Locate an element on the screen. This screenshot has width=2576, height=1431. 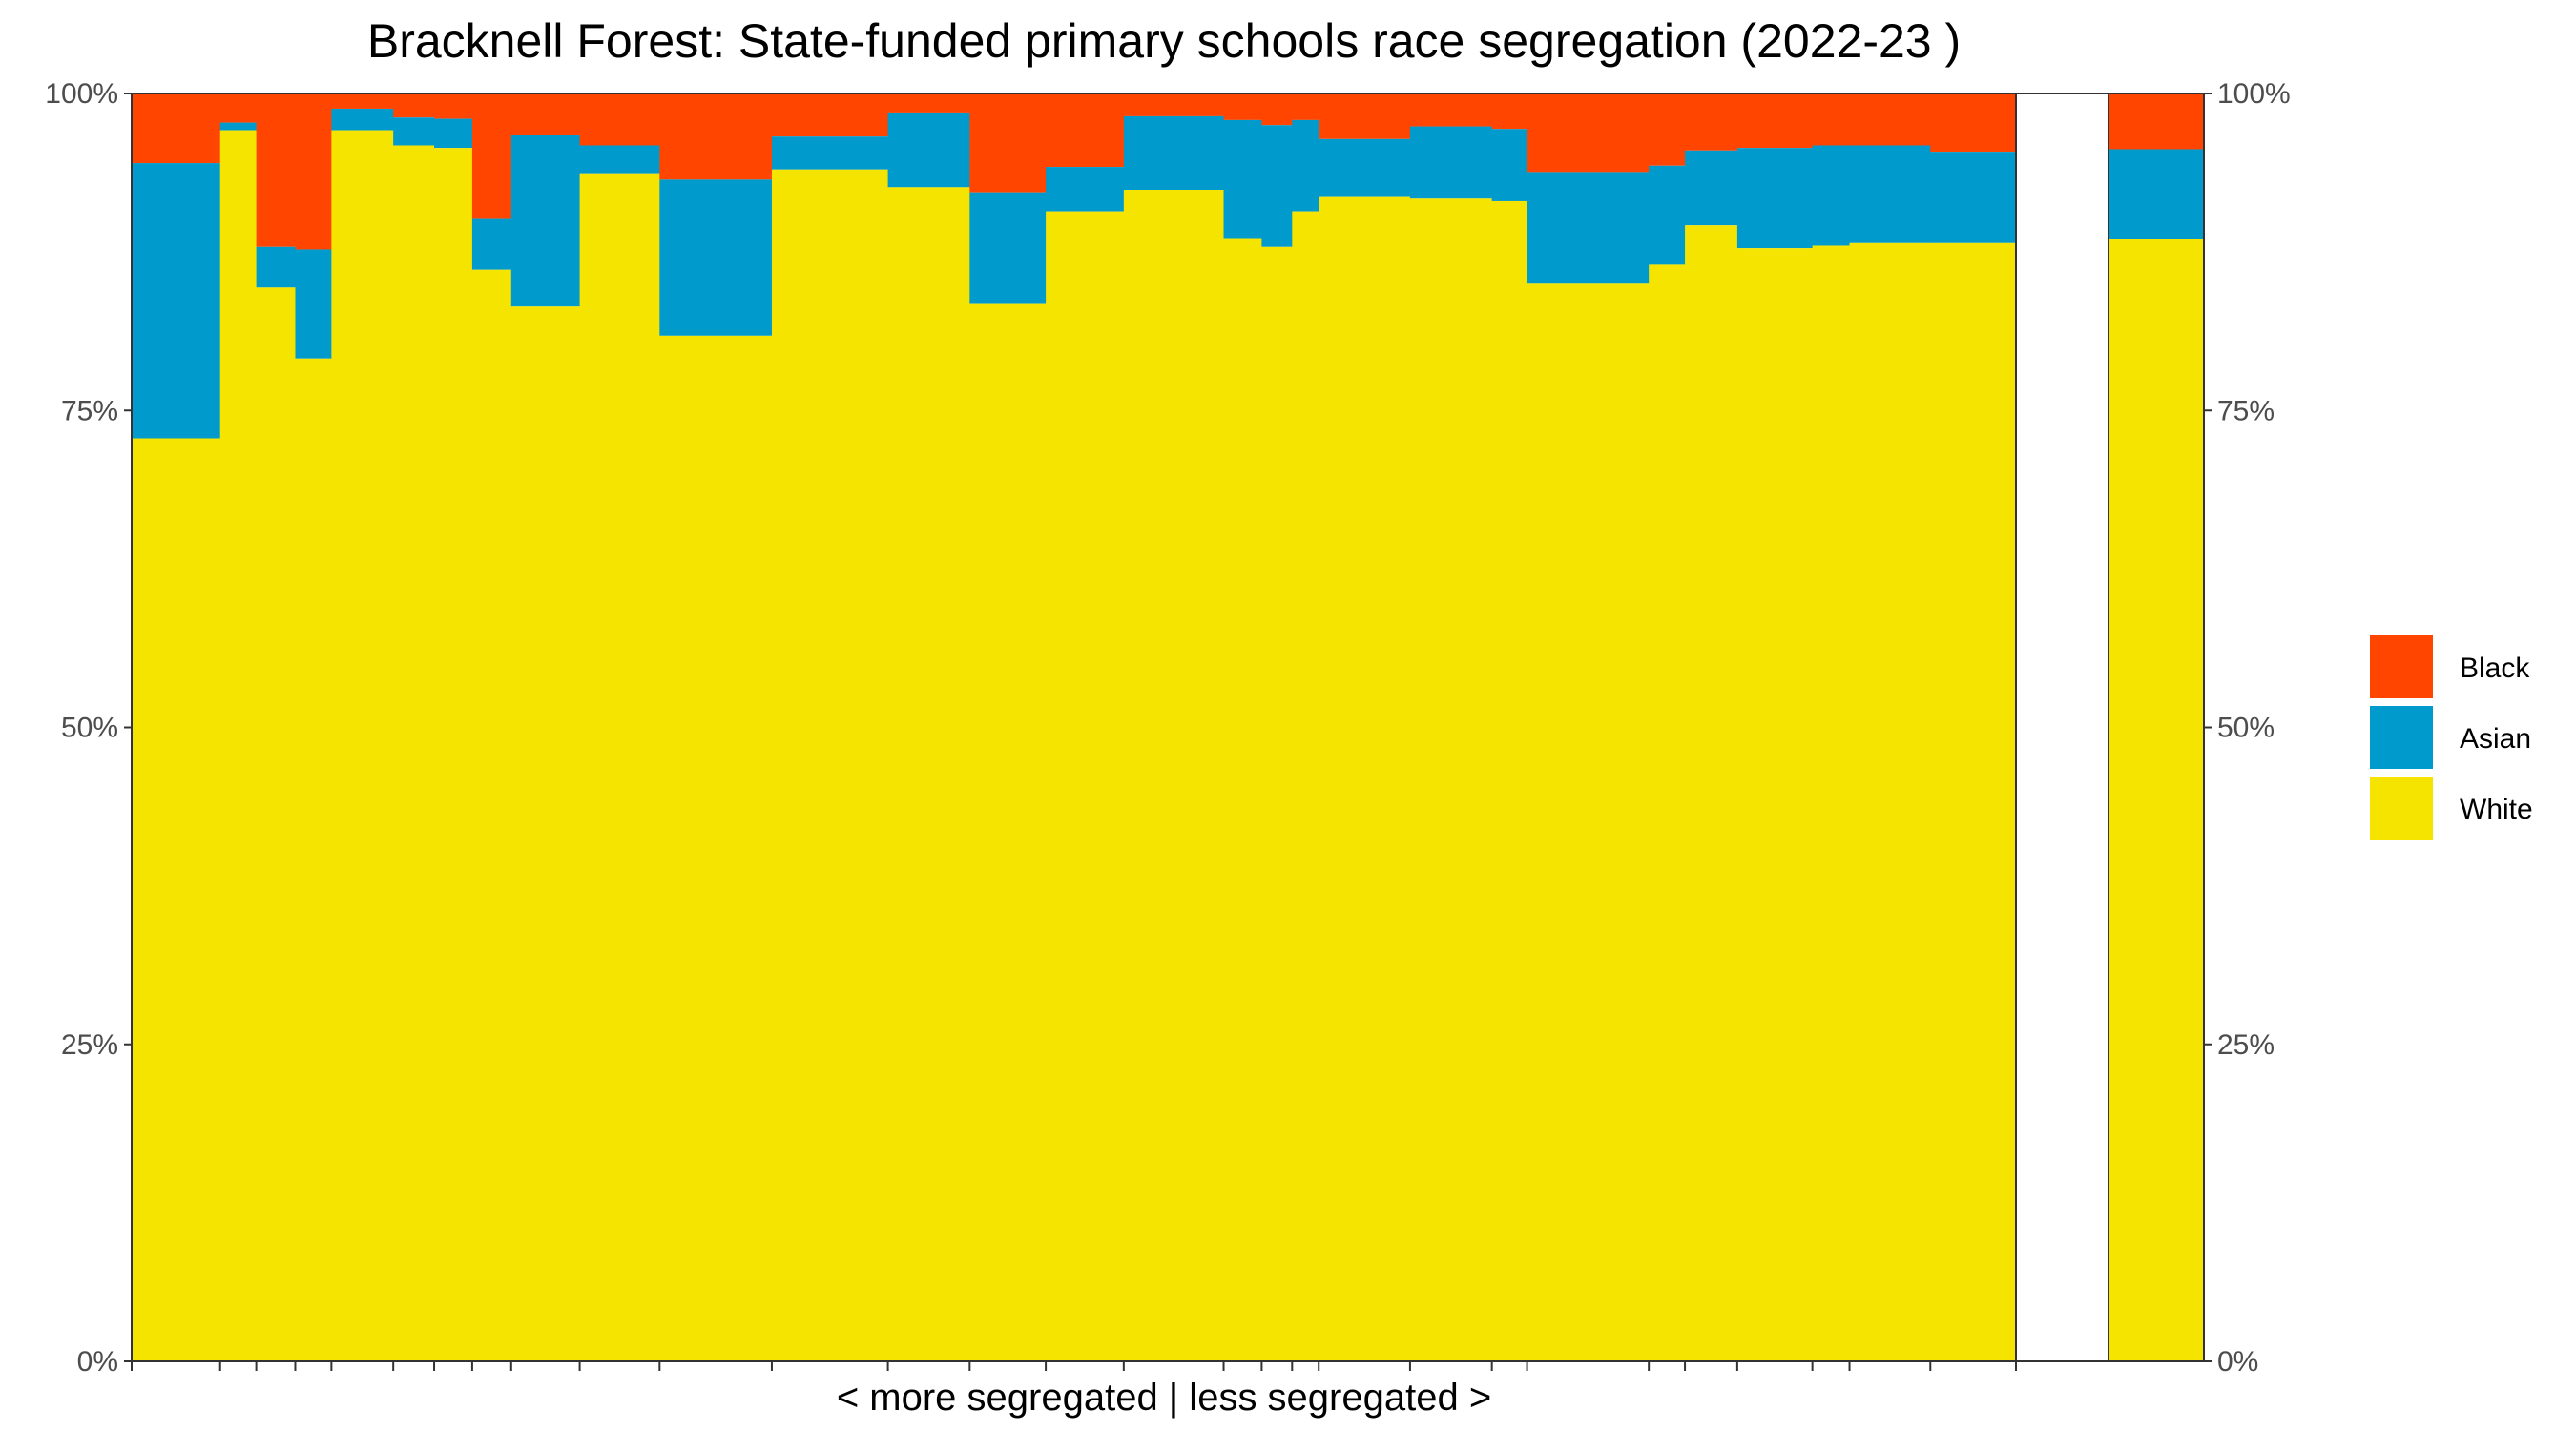
y-tick-label-right-1: 25% is located at coordinates (2246, 1045).